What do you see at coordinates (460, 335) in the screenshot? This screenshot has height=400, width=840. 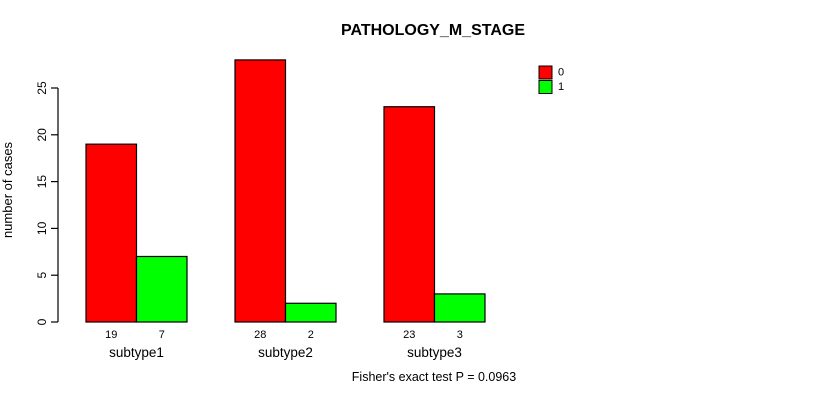 I see `bar-value-label: 3` at bounding box center [460, 335].